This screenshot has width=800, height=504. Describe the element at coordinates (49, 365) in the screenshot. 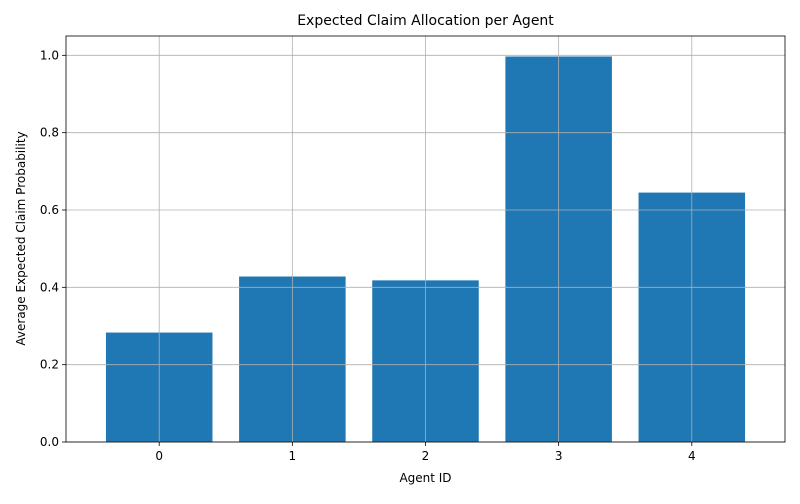

I see `y-tick-label: 0.2` at that location.